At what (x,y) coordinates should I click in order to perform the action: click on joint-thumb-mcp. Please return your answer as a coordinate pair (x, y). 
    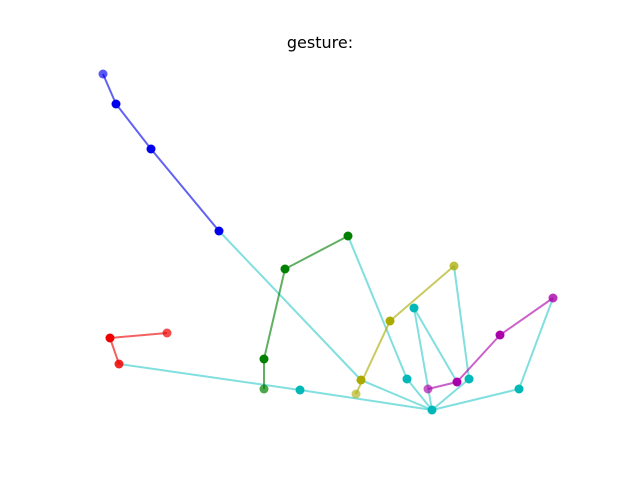
    Looking at the image, I should click on (264, 359).